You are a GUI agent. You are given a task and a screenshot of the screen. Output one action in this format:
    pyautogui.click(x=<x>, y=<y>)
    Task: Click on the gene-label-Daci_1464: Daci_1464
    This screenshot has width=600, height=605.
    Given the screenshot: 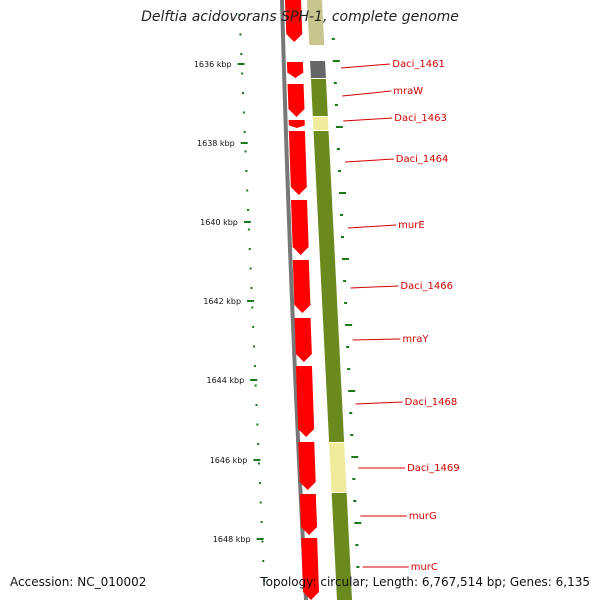 What is the action you would take?
    pyautogui.click(x=422, y=159)
    